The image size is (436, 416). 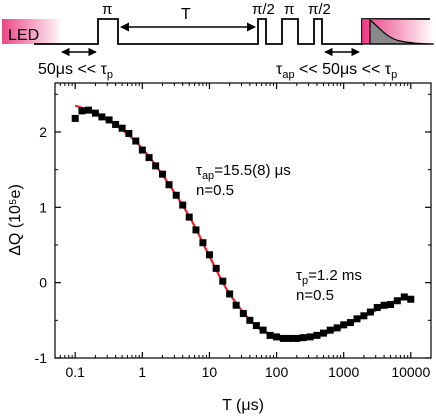 What do you see at coordinates (41, 358) in the screenshot?
I see `y-tick-label: -1` at bounding box center [41, 358].